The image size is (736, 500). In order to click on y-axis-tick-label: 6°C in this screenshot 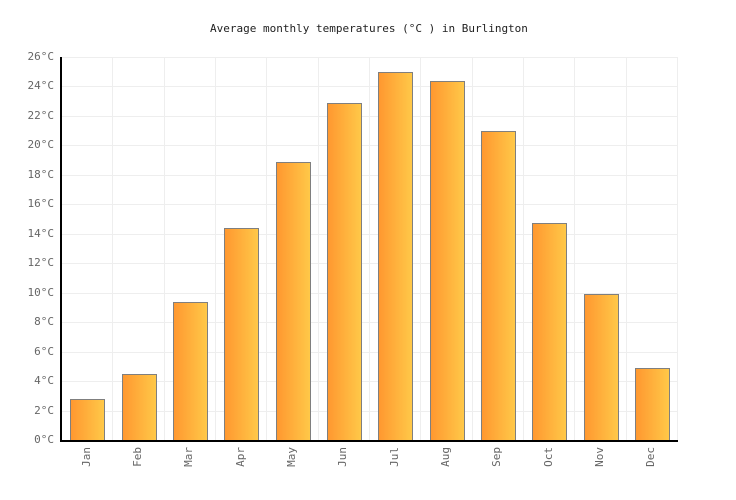, I will do `click(44, 351)`.